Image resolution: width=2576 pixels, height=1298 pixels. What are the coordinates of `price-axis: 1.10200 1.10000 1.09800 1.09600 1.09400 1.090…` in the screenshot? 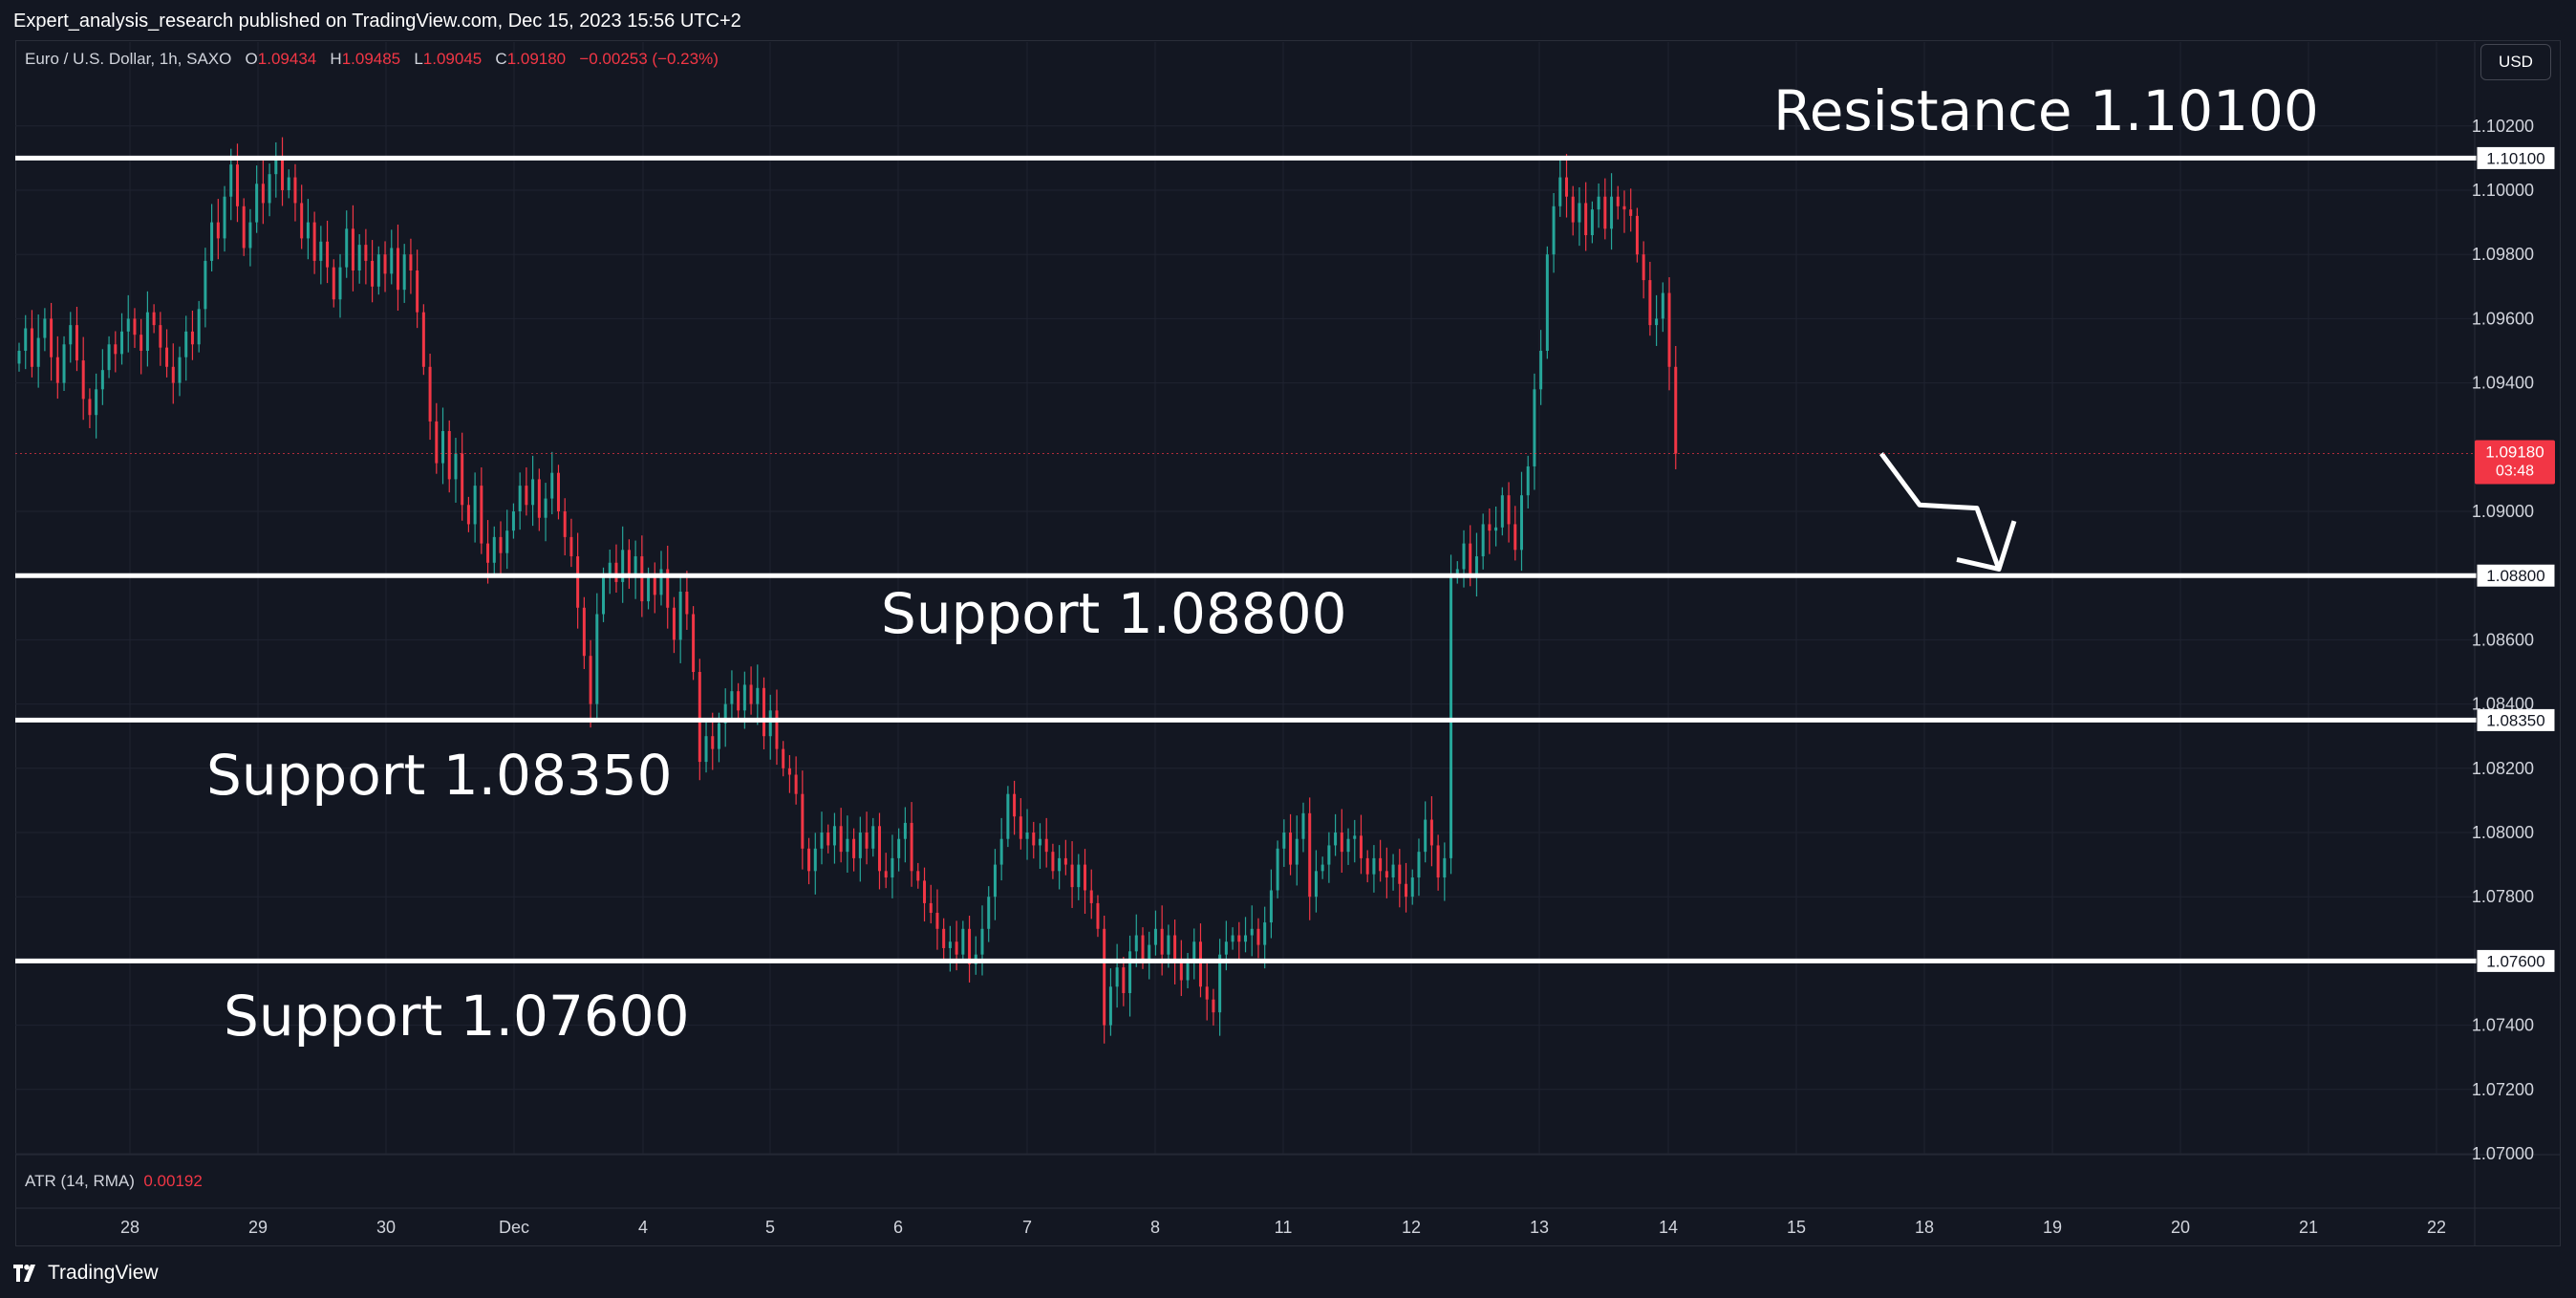 It's located at (2503, 640).